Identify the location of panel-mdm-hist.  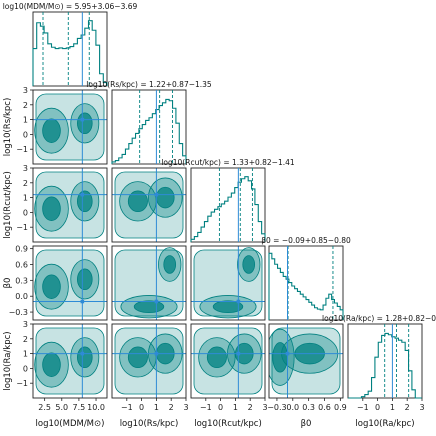
(70, 49).